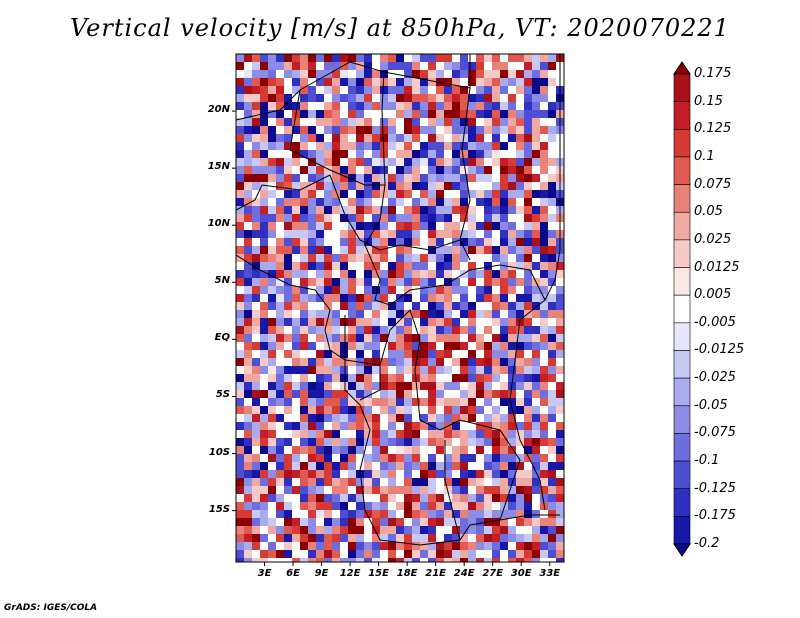 This screenshot has width=800, height=618. I want to click on lat-label: 5N, so click(222, 281).